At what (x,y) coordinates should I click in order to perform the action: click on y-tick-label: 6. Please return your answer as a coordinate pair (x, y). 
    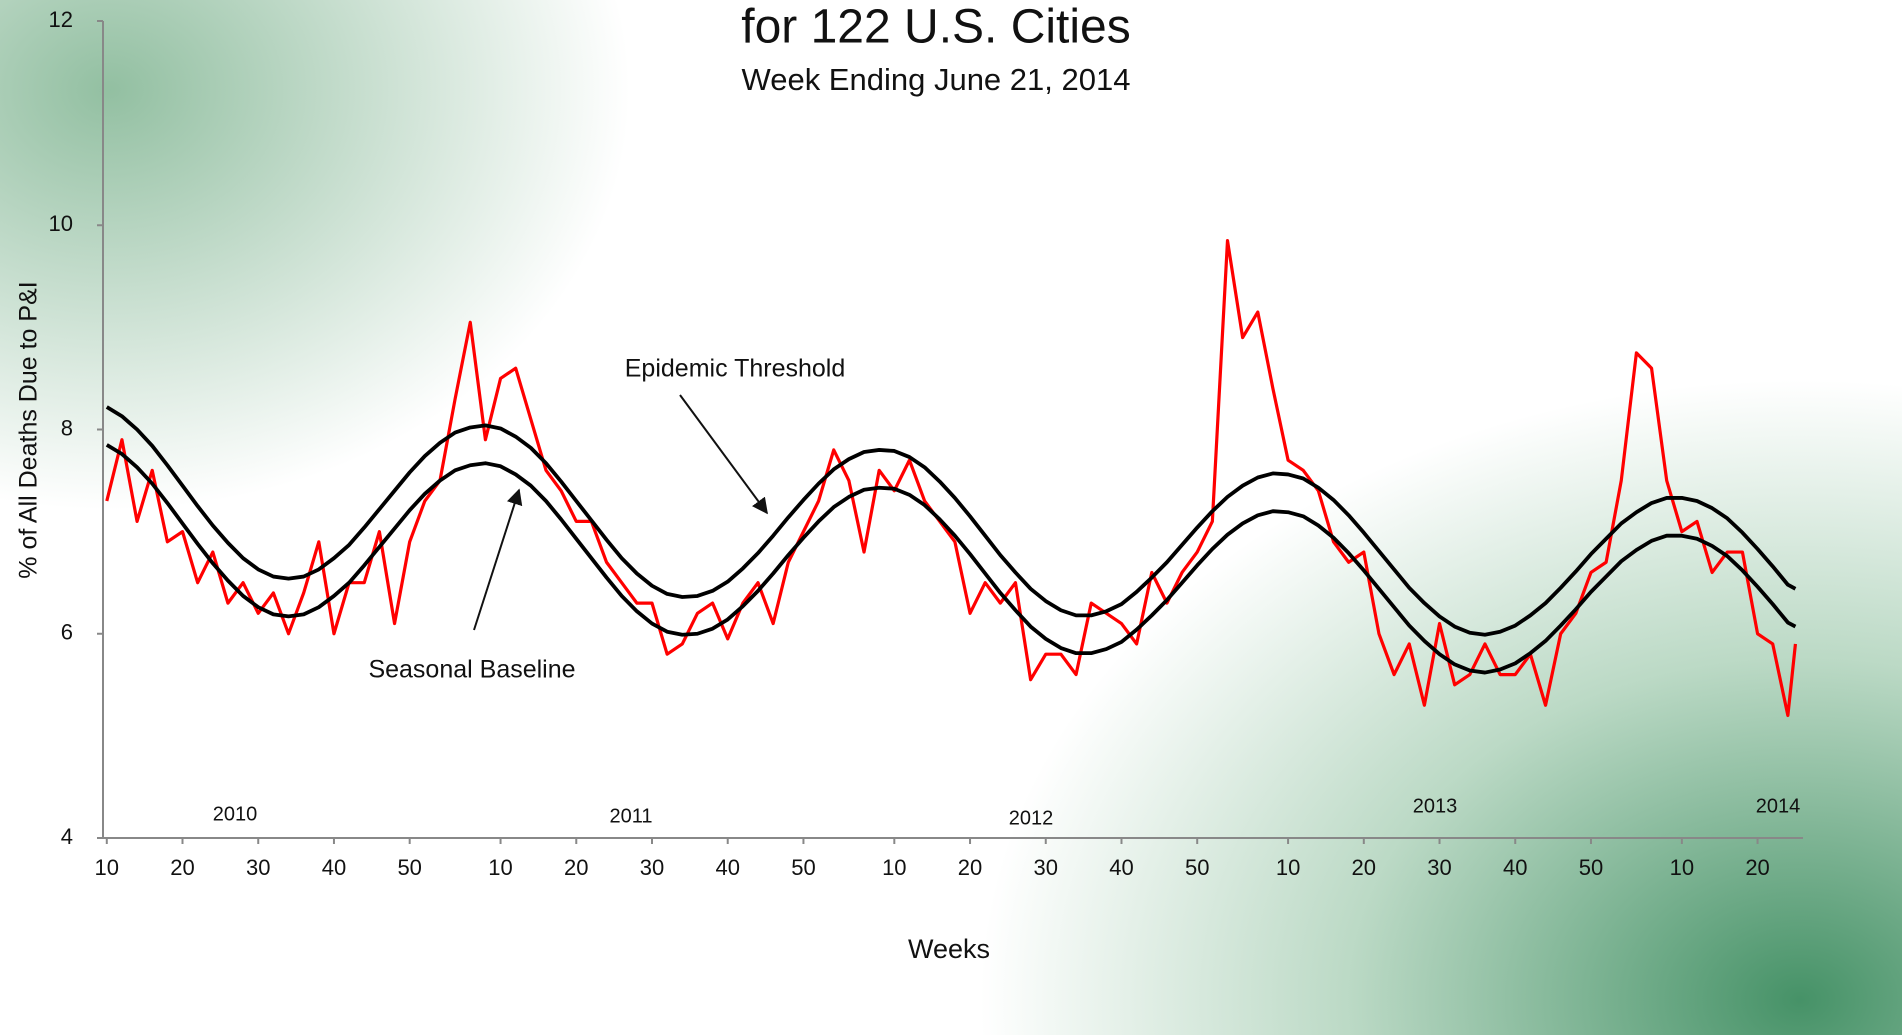
    Looking at the image, I should click on (67, 632).